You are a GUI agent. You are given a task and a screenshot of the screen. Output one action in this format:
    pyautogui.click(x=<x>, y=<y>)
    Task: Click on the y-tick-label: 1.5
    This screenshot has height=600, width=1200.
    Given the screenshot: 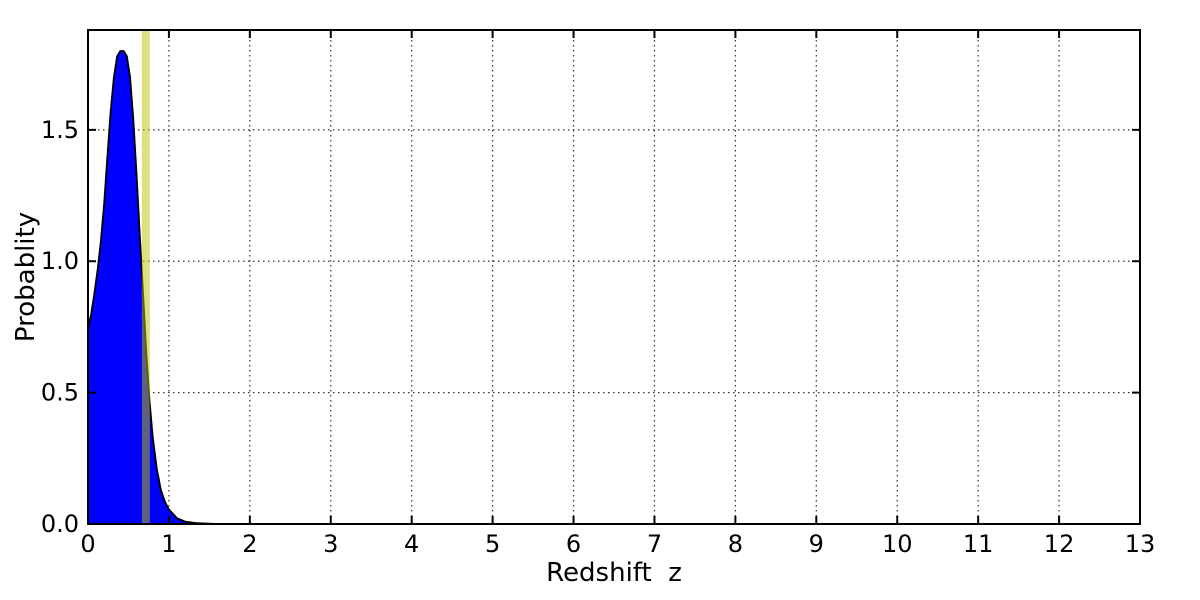 What is the action you would take?
    pyautogui.click(x=60, y=130)
    